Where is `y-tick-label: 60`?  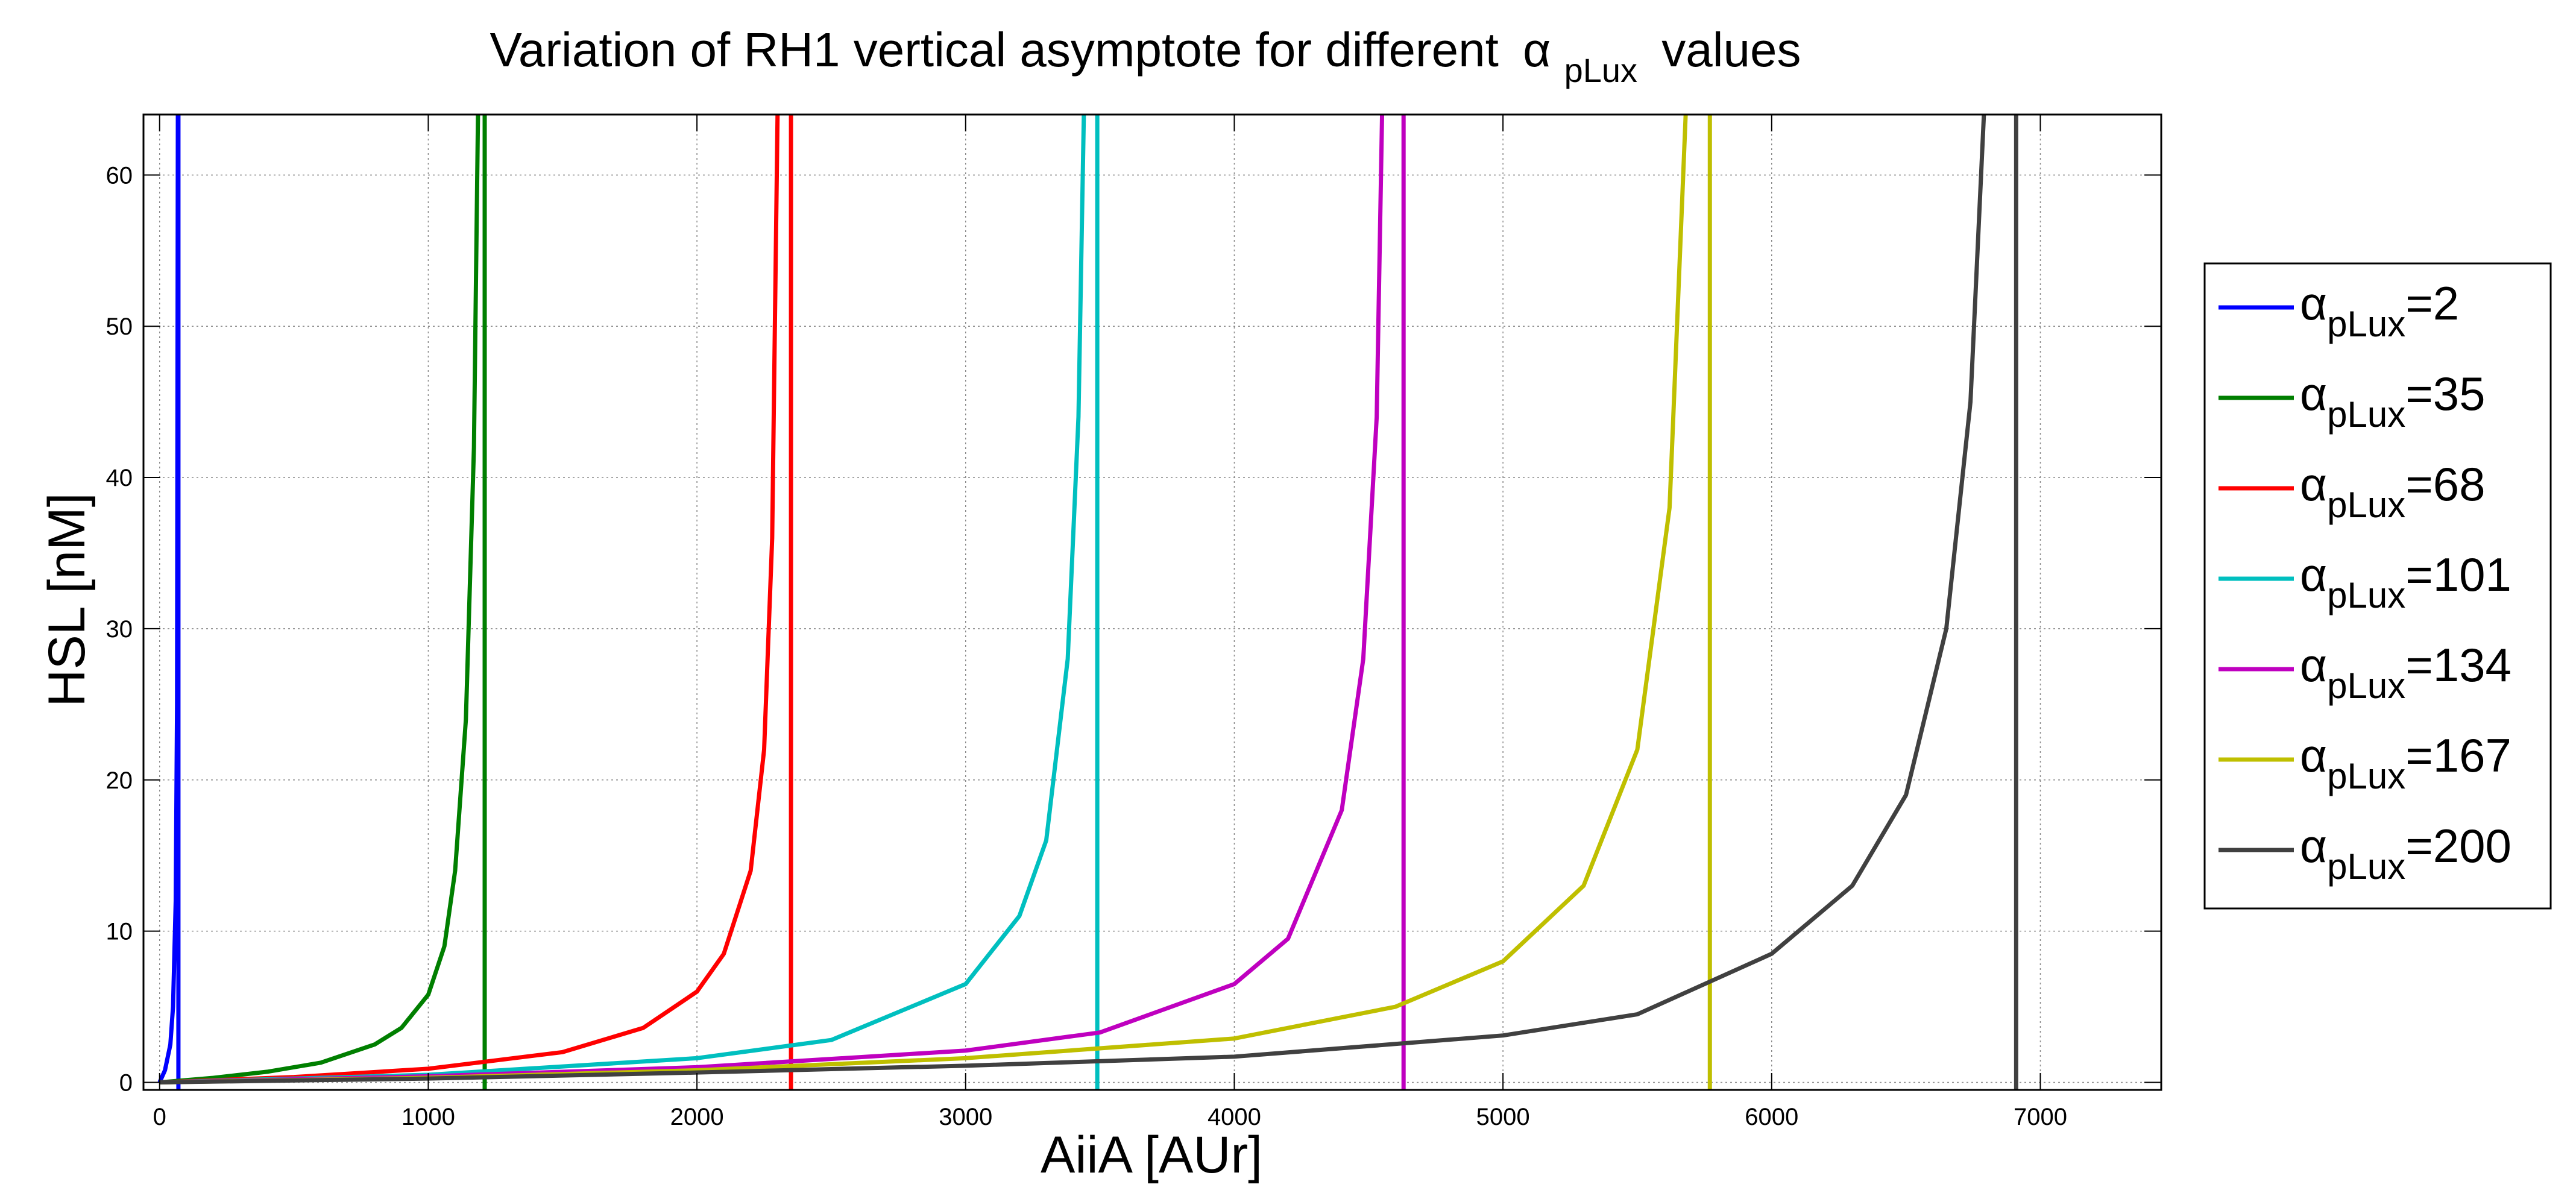 y-tick-label: 60 is located at coordinates (119, 175).